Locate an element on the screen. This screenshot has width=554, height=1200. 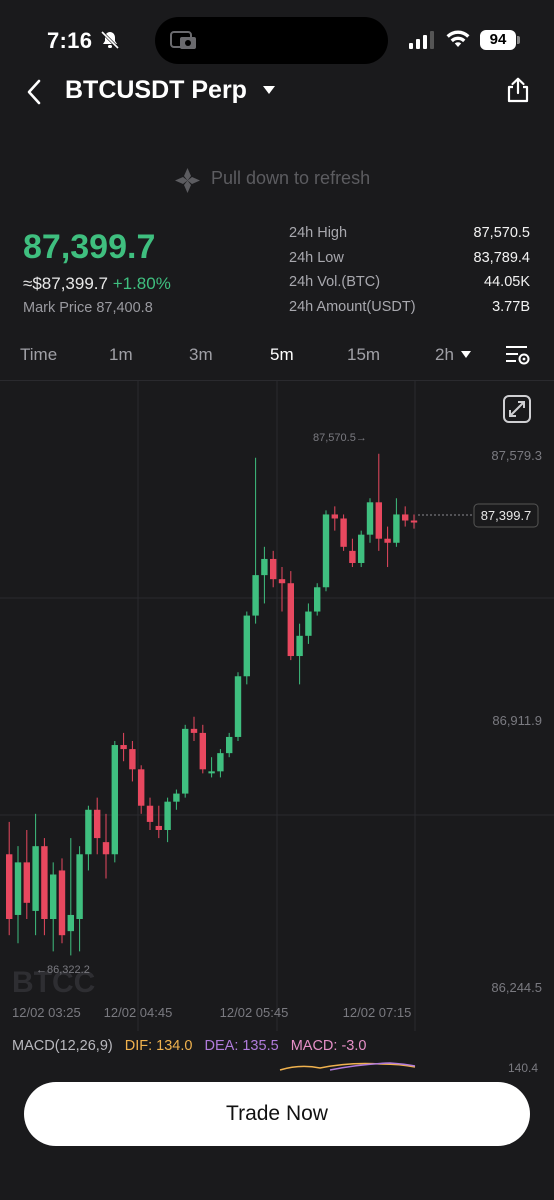
x-tick-3: 12/02 05:45 is located at coordinates (254, 1012).